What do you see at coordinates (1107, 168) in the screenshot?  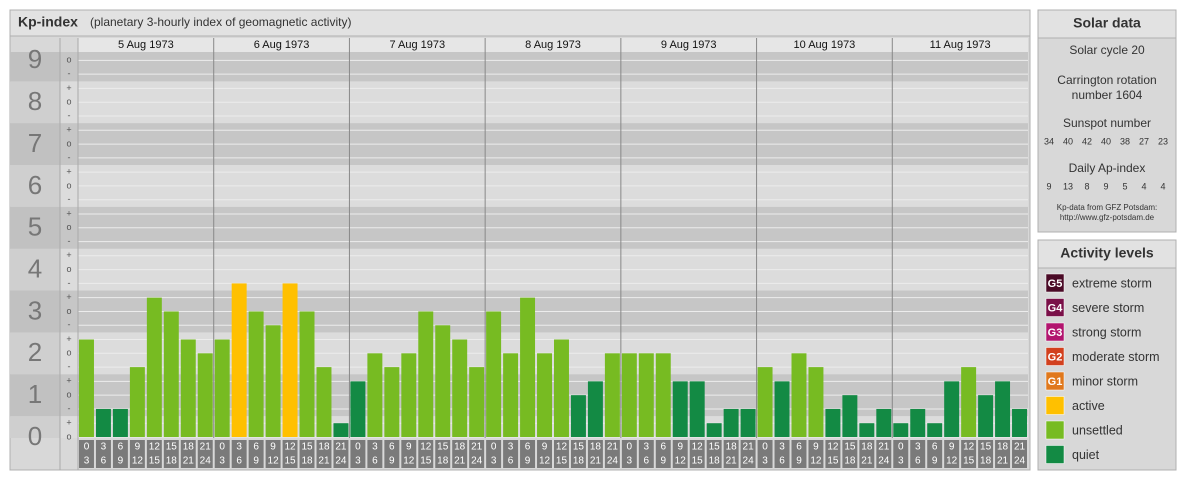 I see `ap-label: Daily Ap-index` at bounding box center [1107, 168].